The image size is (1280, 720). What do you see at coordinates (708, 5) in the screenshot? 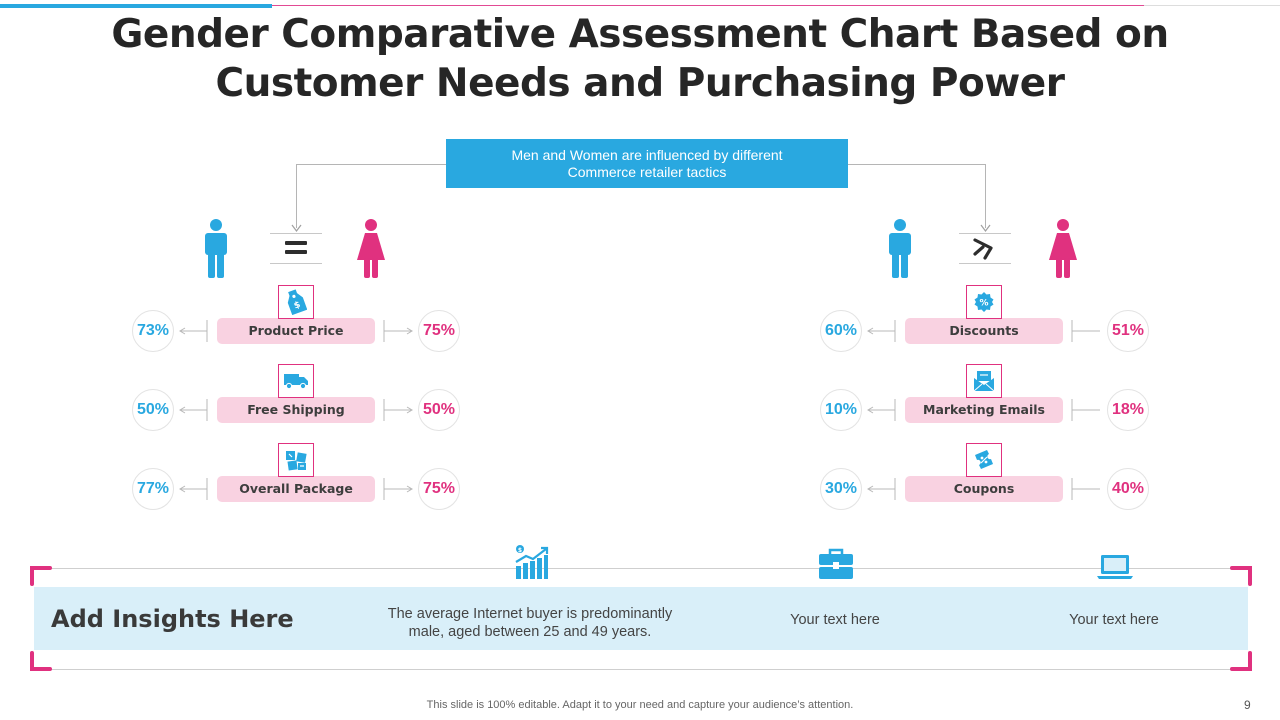
I see `top-accent-line` at bounding box center [708, 5].